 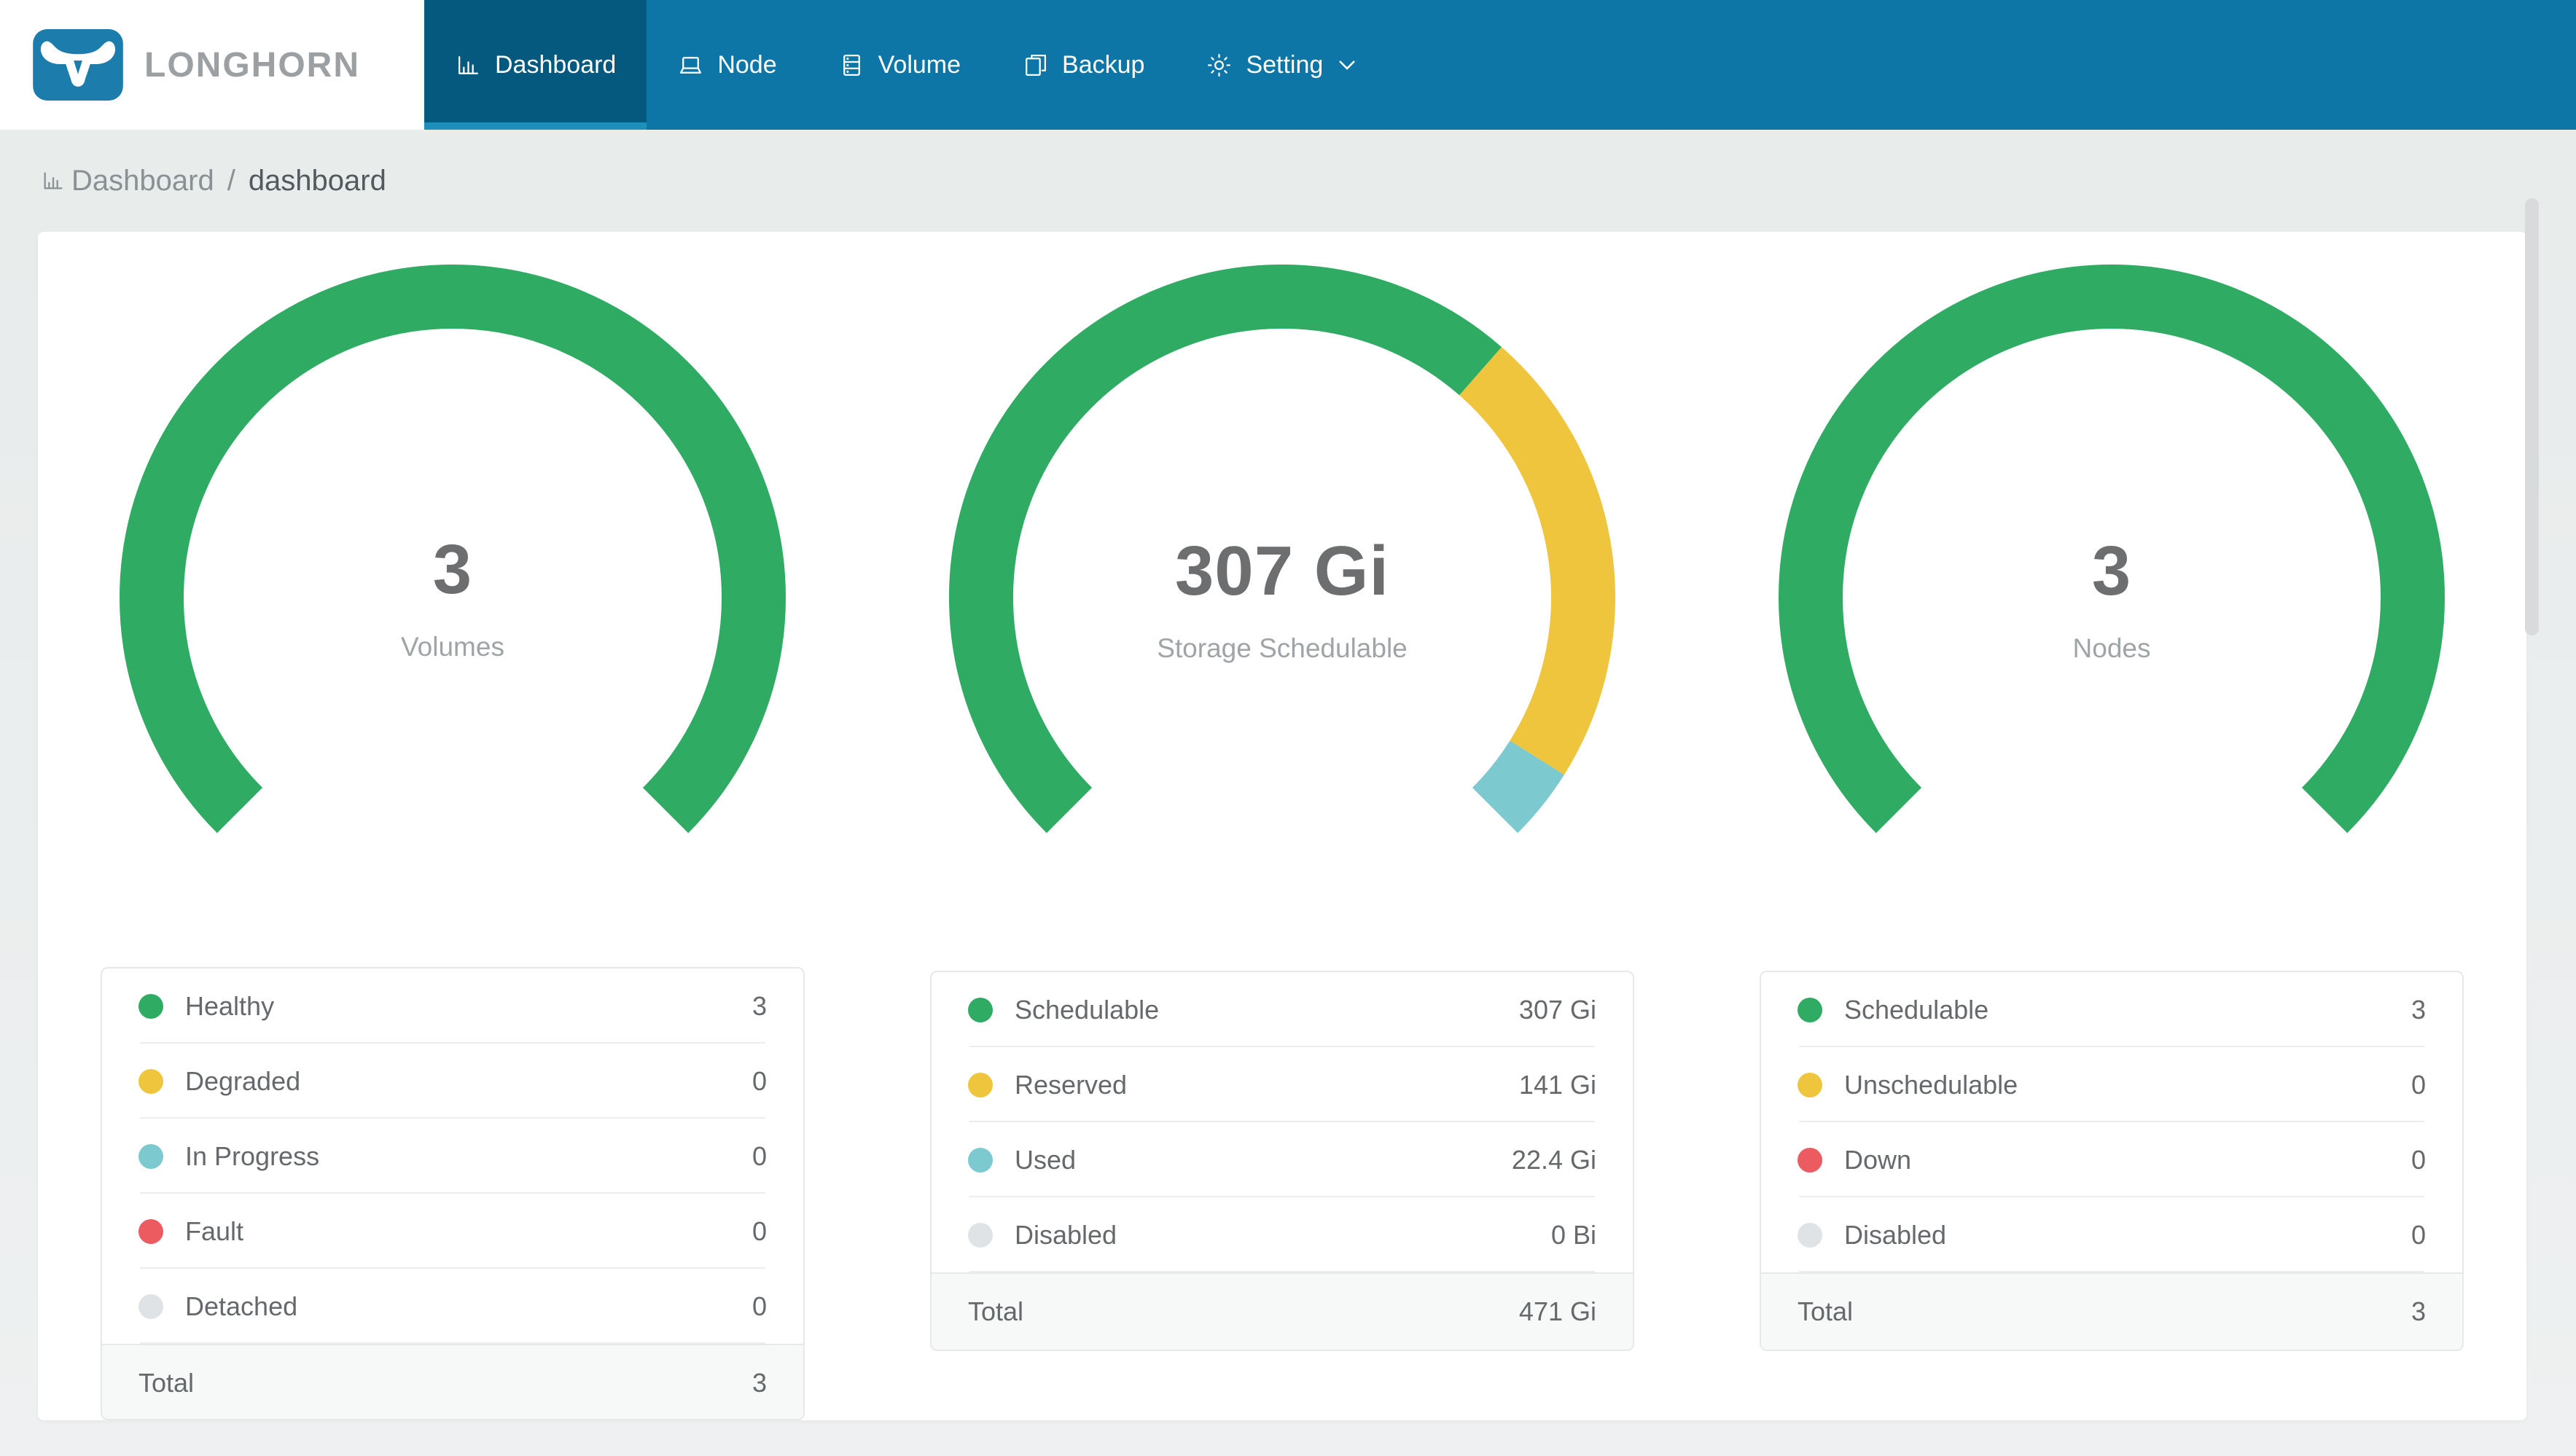 I want to click on nodes-gauge-center: 3 Nodes, so click(x=2112, y=597).